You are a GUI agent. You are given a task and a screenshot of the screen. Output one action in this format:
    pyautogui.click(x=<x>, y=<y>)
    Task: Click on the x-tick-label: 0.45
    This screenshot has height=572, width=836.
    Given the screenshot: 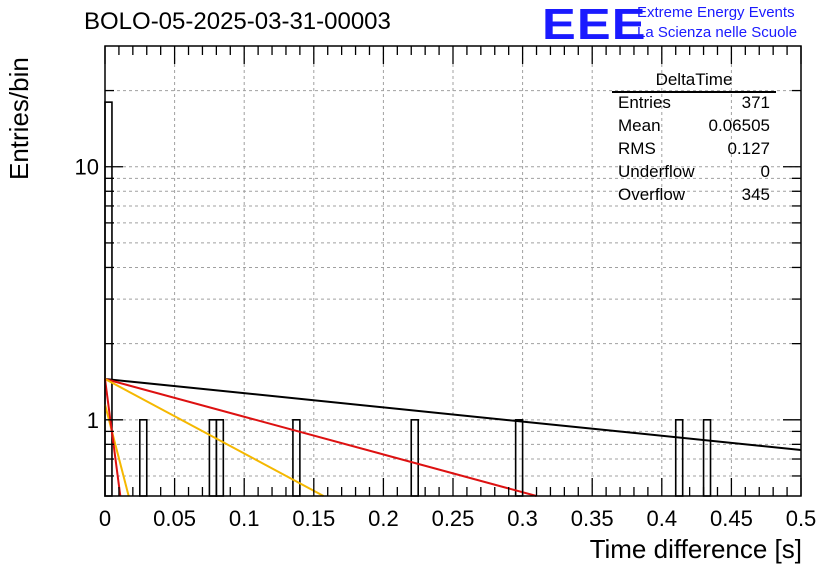 What is the action you would take?
    pyautogui.click(x=731, y=518)
    